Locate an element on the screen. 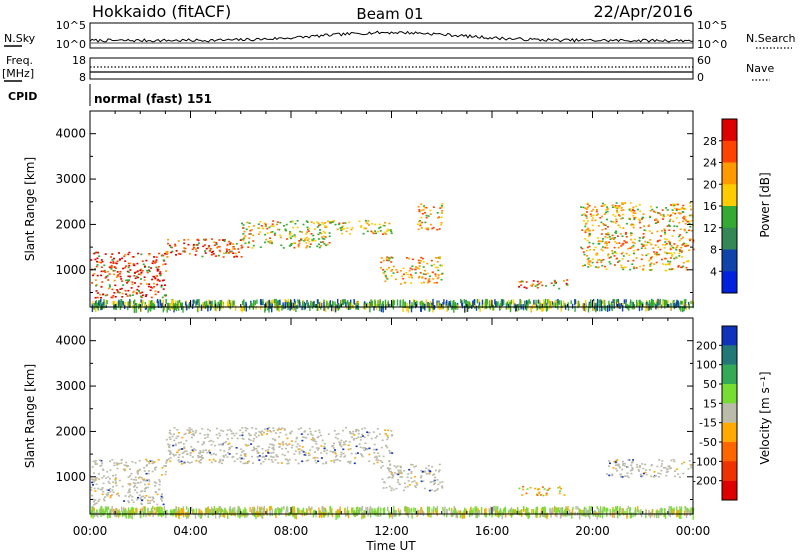  time-axis-labels: 00:00 04:00 08:00 12:00 16:00 20:00 00:00 is located at coordinates (392, 531).